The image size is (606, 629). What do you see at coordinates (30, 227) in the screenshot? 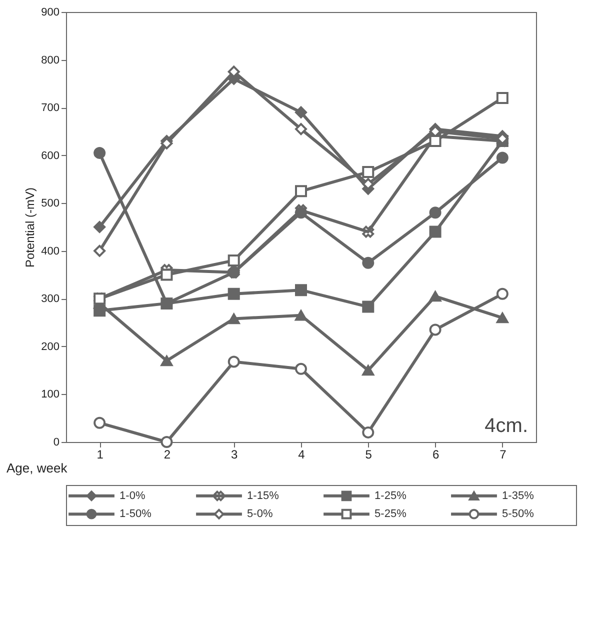
I see `y-axis-title: Potential (-mV)` at bounding box center [30, 227].